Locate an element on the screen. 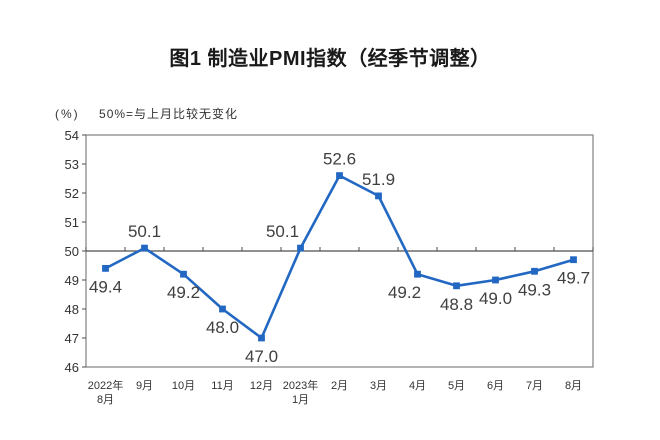  x-axis-tick-label: 6月 is located at coordinates (495, 386).